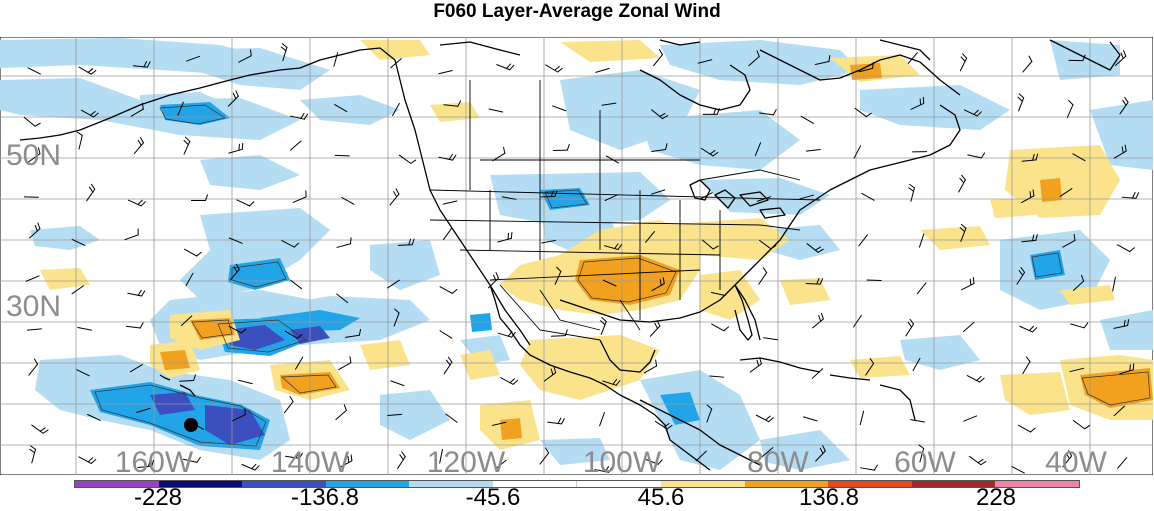  Describe the element at coordinates (493, 497) in the screenshot. I see `colorbar-tick-label: -45.6` at that location.